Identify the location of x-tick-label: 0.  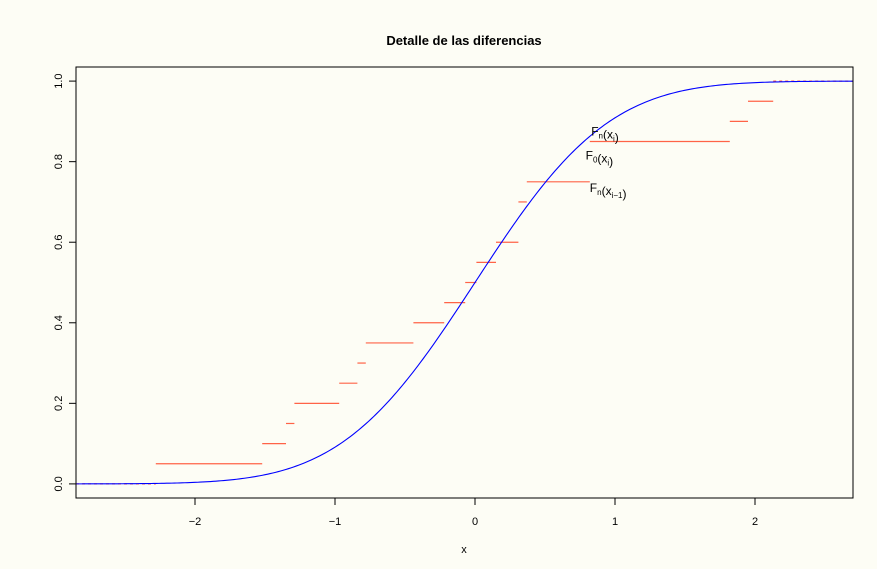
(475, 522).